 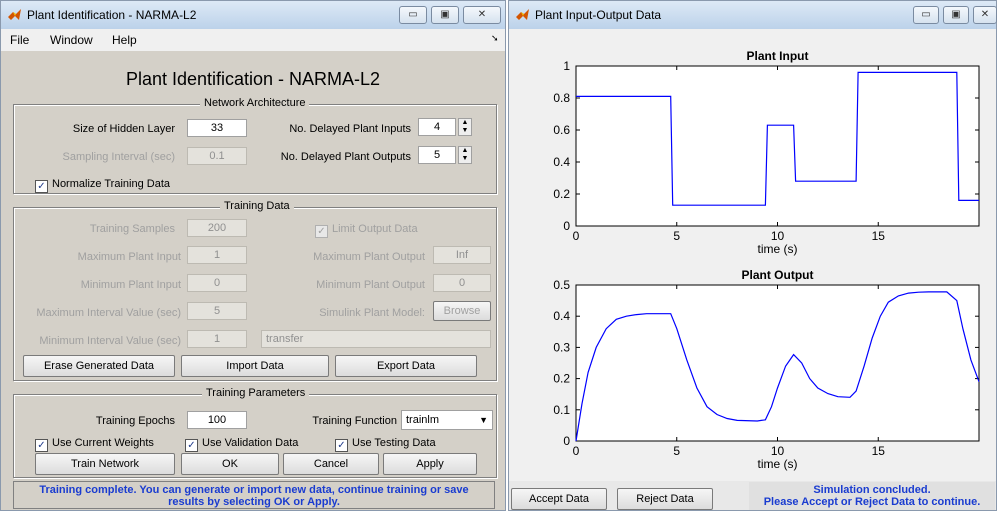 I want to click on max-plant-output-label: Maximum Plant Output, so click(x=369, y=257).